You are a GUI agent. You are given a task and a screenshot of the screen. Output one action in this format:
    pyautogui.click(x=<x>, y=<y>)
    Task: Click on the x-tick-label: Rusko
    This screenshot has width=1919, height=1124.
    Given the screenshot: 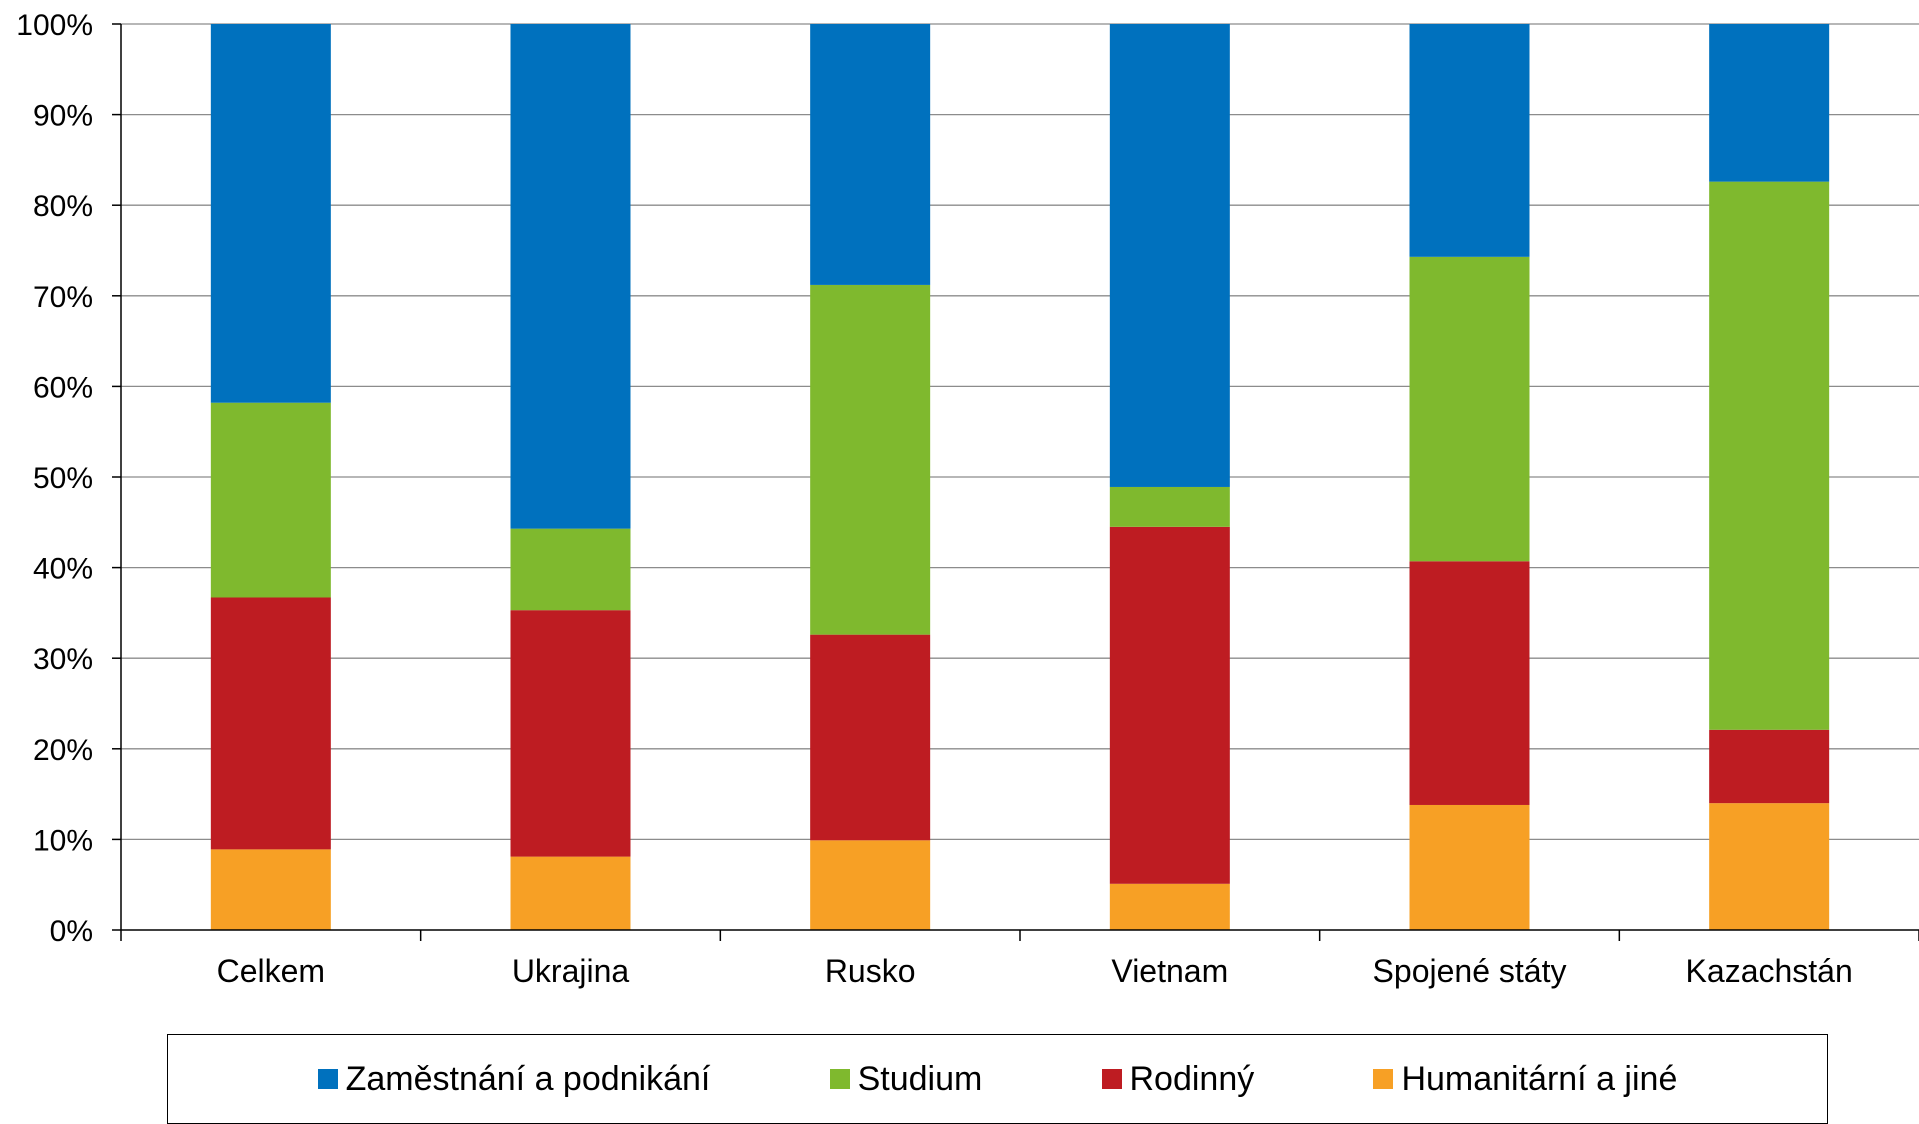 What is the action you would take?
    pyautogui.click(x=870, y=971)
    